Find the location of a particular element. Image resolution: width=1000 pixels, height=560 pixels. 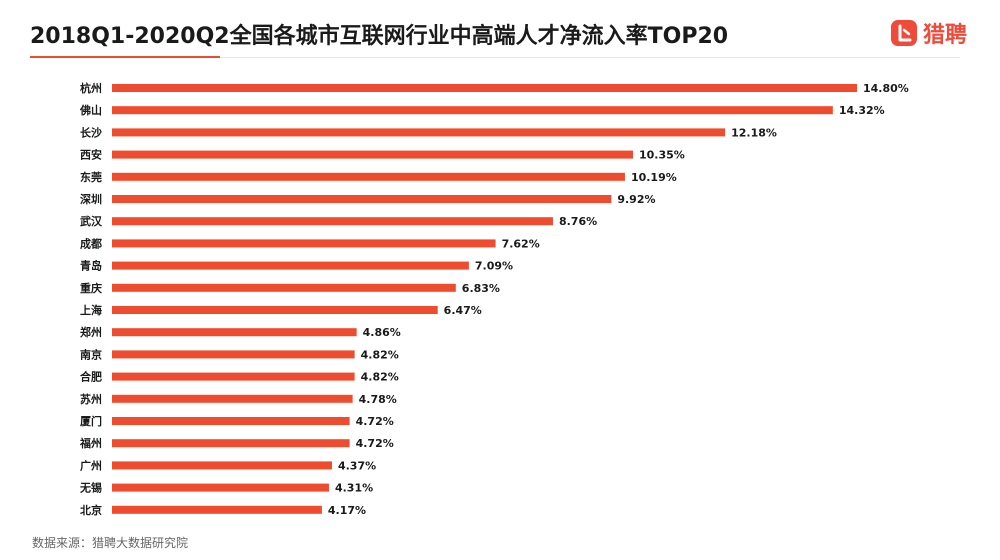

bar-无锡 is located at coordinates (220, 487).